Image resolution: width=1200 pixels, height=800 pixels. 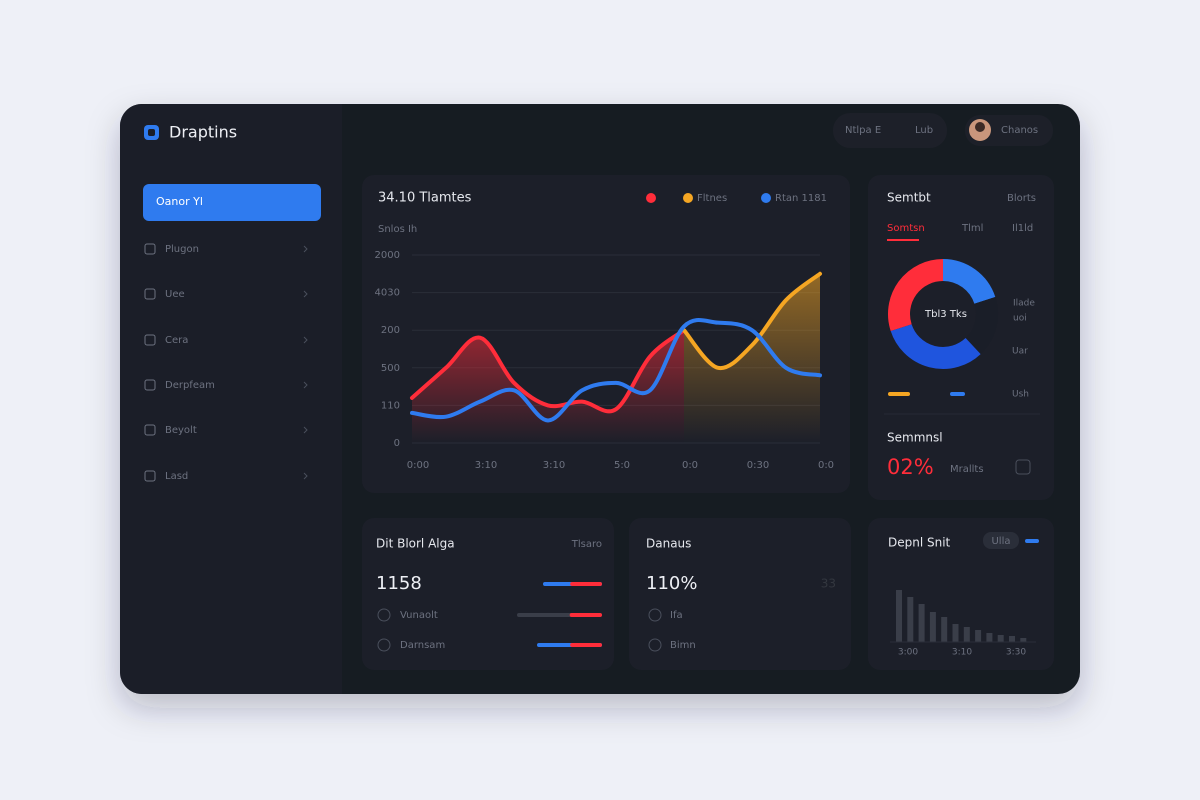 What do you see at coordinates (924, 130) in the screenshot?
I see `header-link: Lub` at bounding box center [924, 130].